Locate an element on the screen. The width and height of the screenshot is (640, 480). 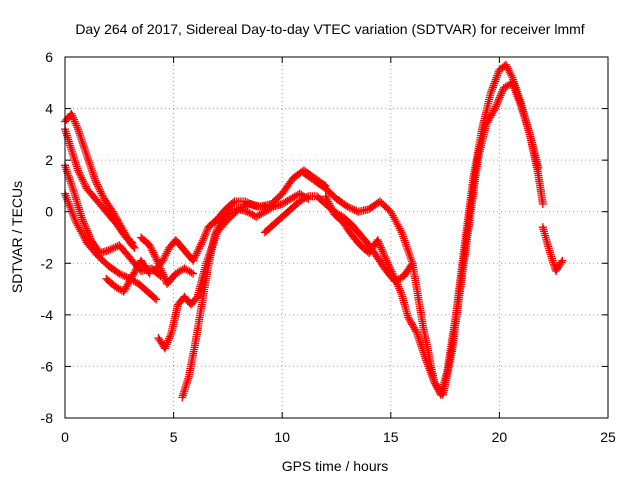
x-tick-label: 20 is located at coordinates (500, 437).